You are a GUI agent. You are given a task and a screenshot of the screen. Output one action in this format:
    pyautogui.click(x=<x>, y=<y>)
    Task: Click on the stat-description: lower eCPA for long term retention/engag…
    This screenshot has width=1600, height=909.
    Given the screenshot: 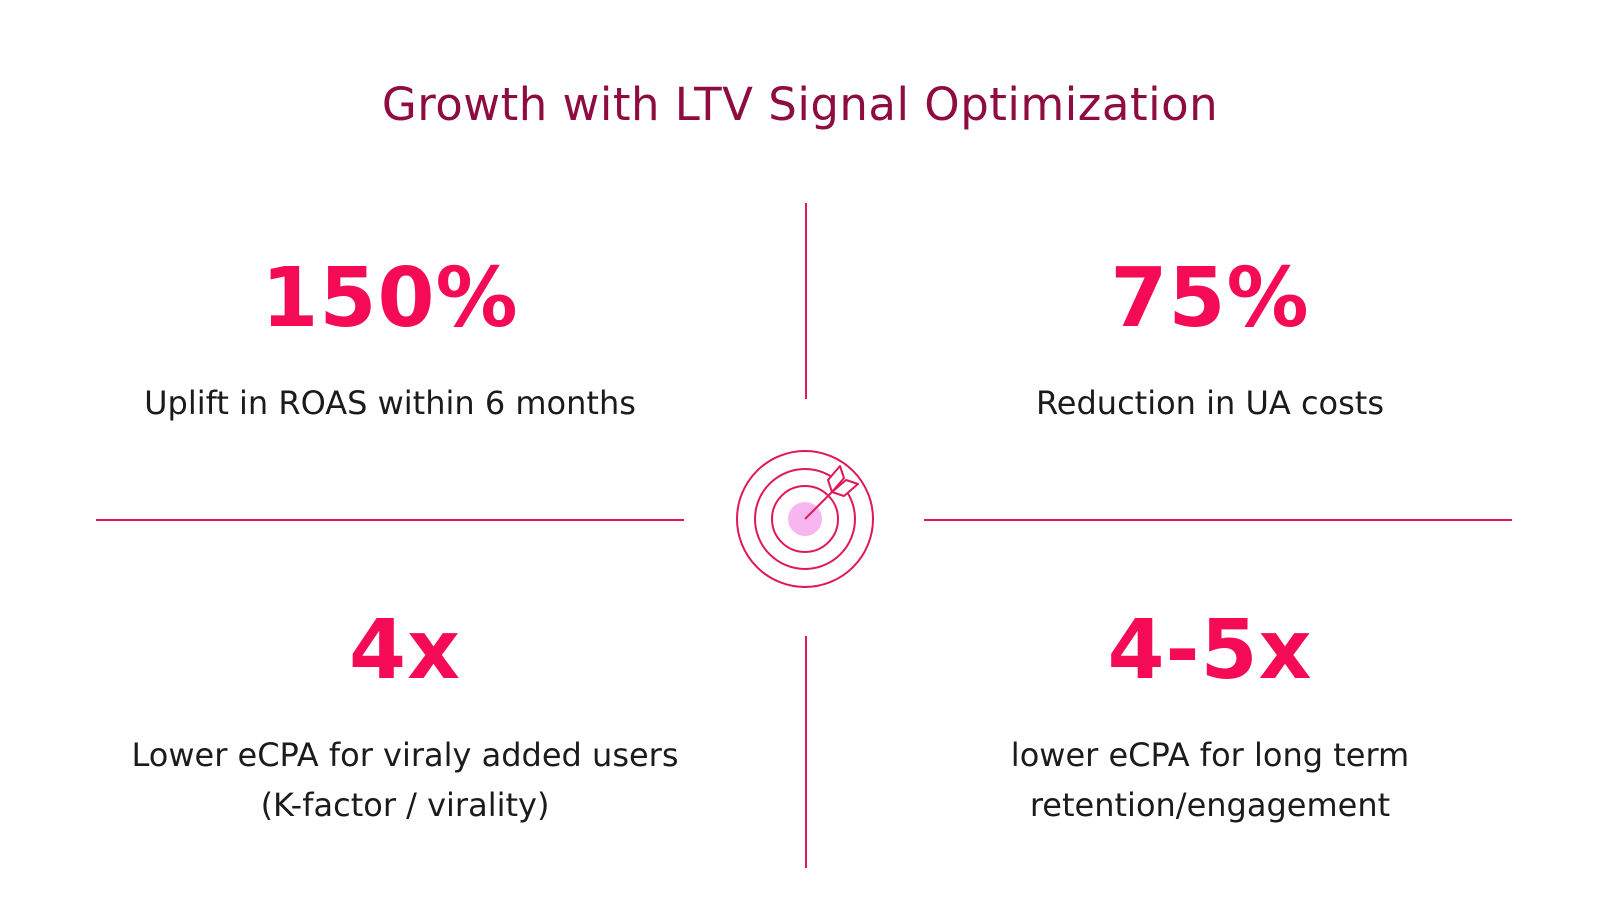 What is the action you would take?
    pyautogui.click(x=1210, y=780)
    